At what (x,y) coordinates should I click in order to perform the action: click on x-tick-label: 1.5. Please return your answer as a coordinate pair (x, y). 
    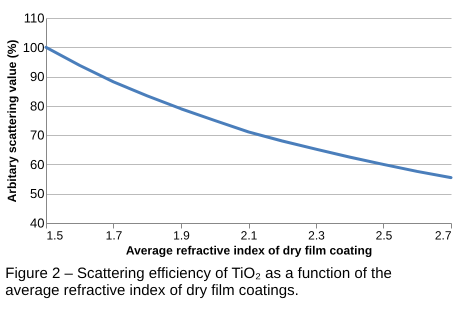
    Looking at the image, I should click on (55, 235).